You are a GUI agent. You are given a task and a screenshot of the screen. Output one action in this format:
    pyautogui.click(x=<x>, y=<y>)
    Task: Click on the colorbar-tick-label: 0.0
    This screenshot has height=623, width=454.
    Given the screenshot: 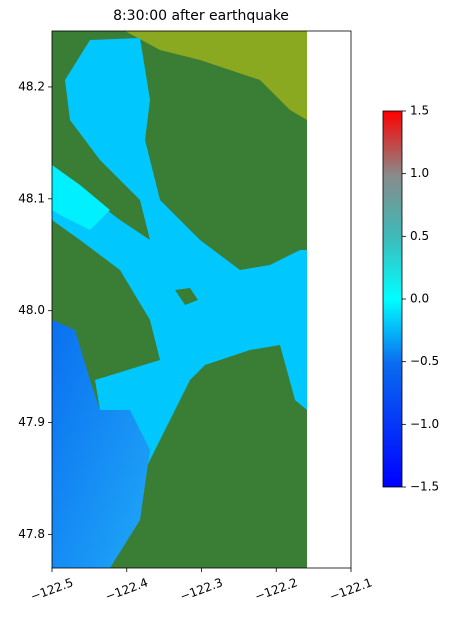 What is the action you would take?
    pyautogui.click(x=419, y=299)
    